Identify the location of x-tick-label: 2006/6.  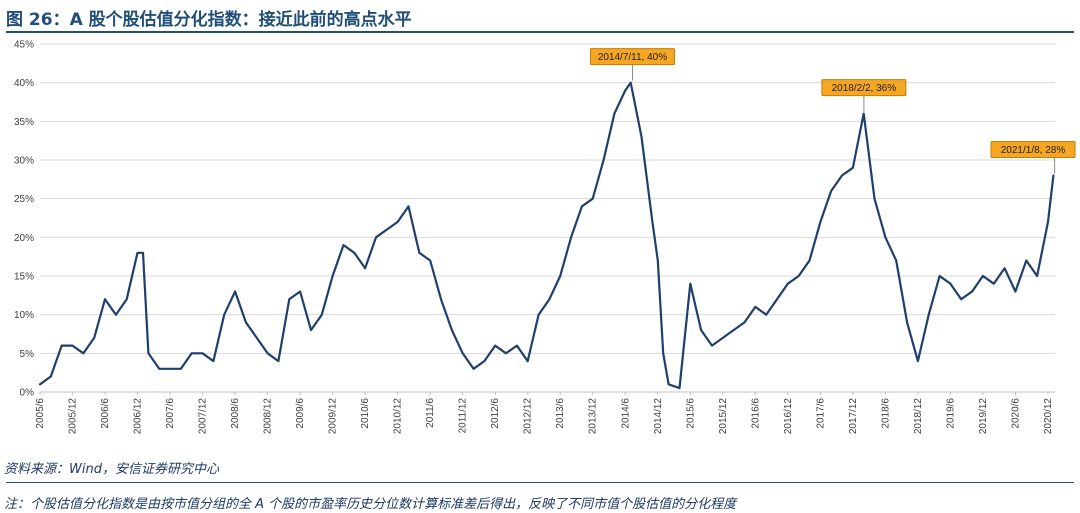
(105, 413).